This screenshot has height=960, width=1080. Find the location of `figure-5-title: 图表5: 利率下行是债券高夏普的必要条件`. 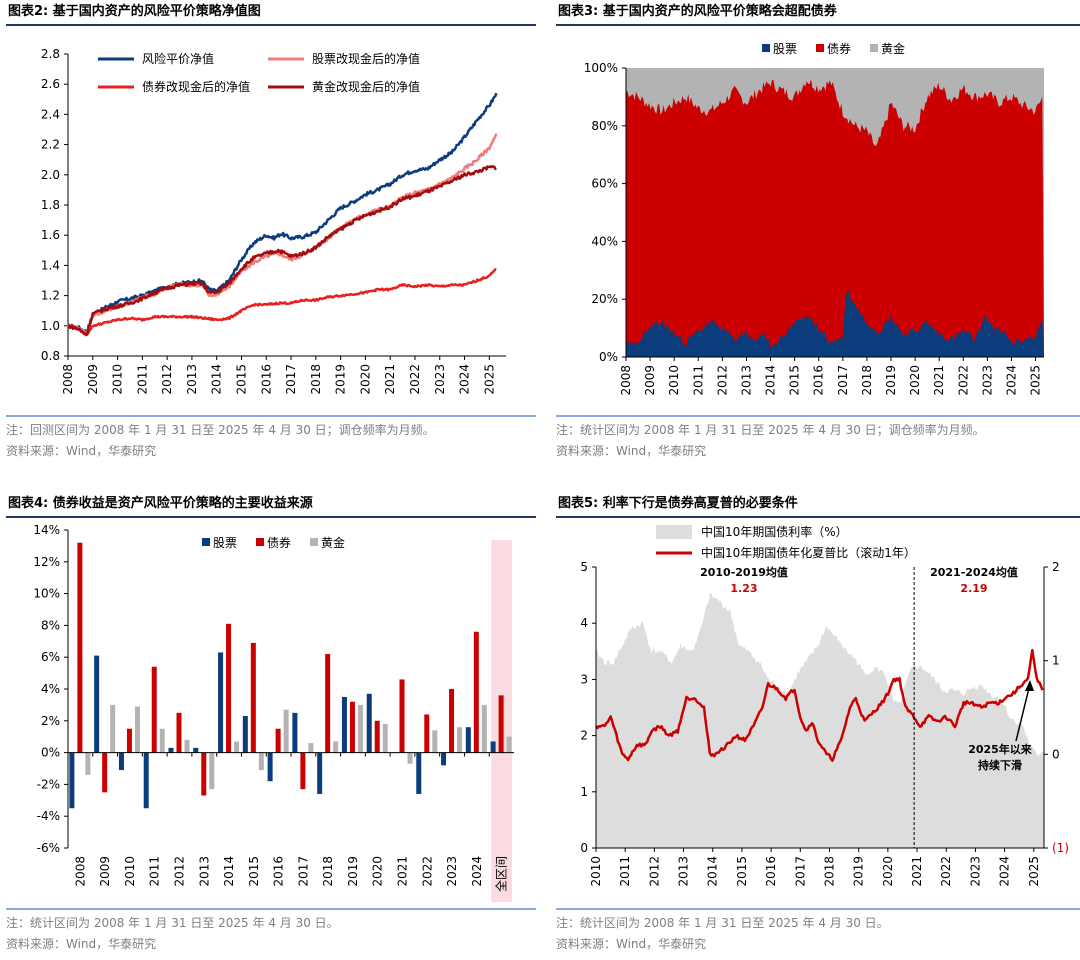

figure-5-title: 图表5: 利率下行是债券高夏普的必要条件 is located at coordinates (818, 506).